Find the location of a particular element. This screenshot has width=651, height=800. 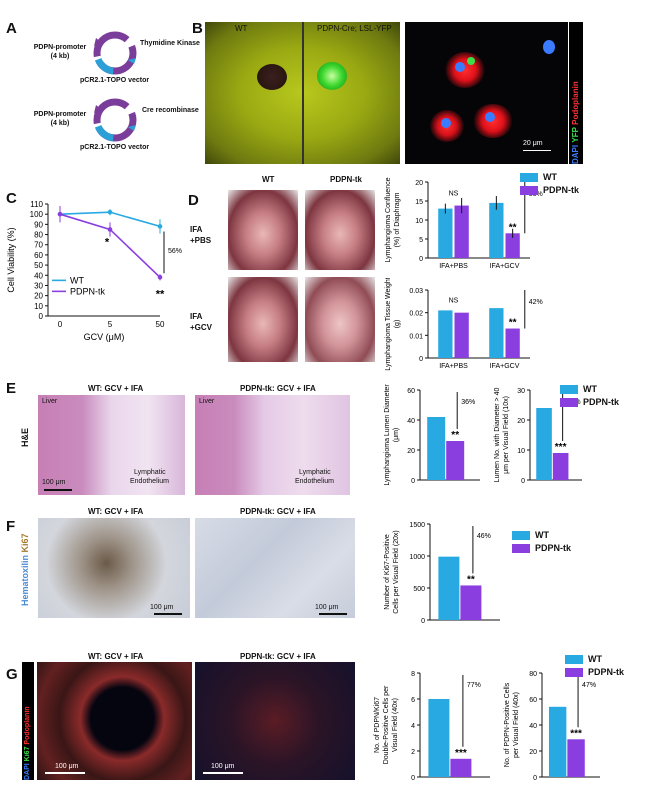

legend-g-tk: PDPN-tk is located at coordinates (606, 672).